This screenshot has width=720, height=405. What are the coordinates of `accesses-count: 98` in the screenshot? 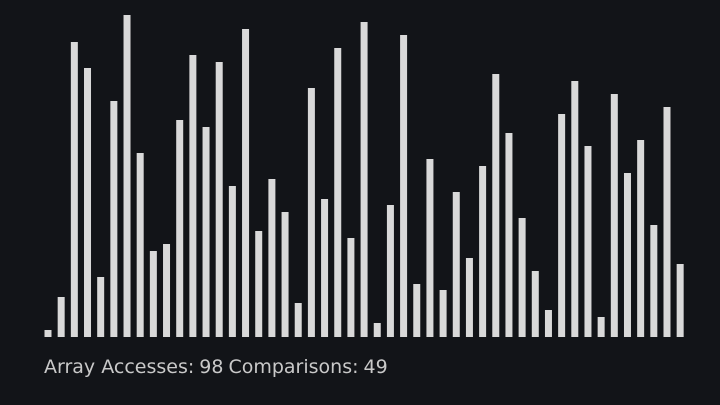 It's located at (211, 367).